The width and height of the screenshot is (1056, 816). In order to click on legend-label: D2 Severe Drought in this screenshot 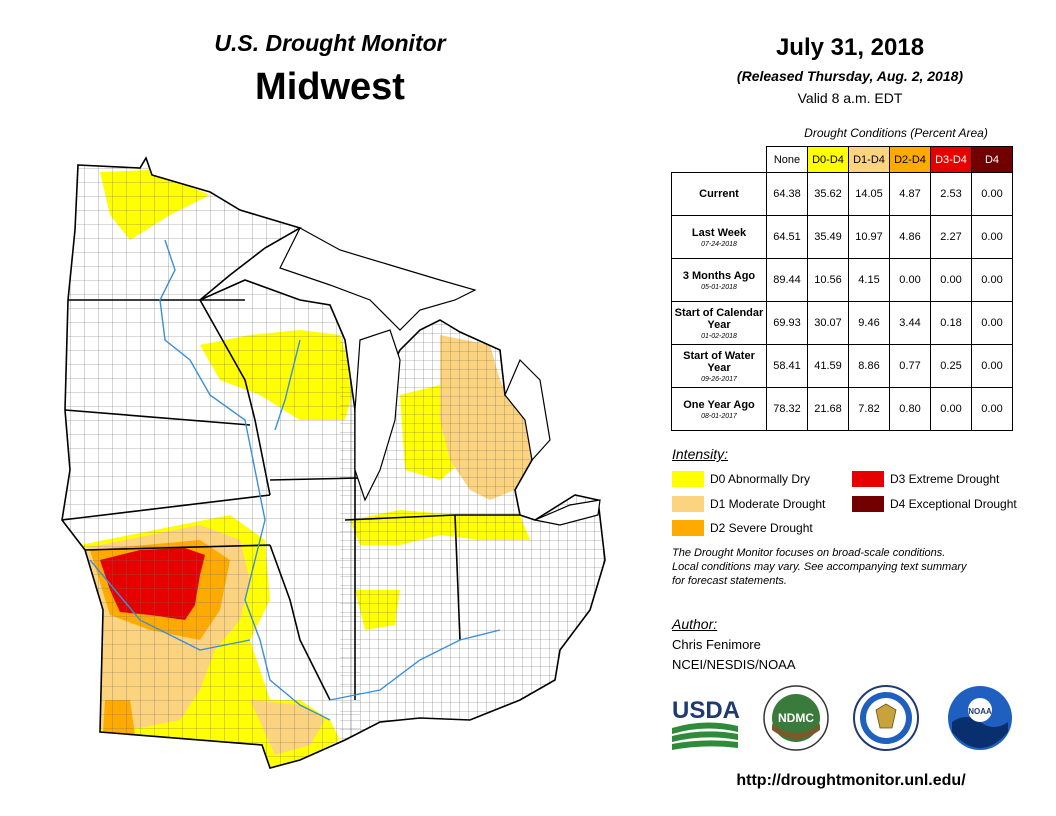, I will do `click(761, 528)`.